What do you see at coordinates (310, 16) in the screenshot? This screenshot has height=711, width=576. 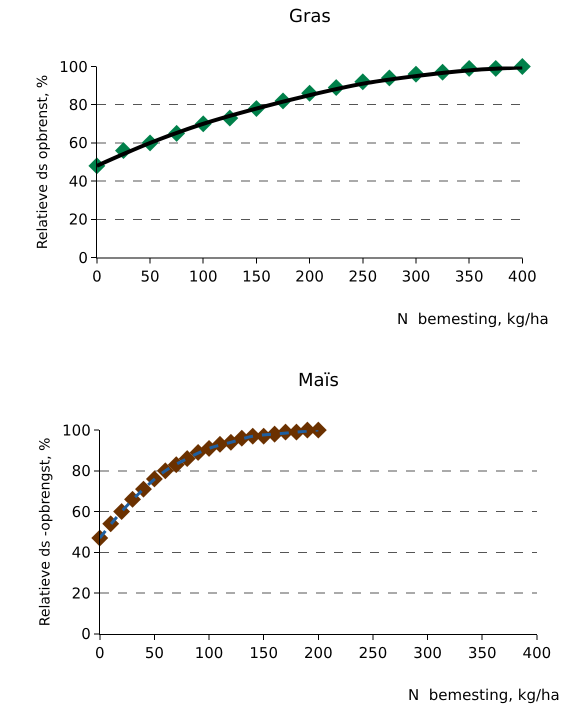 I see `chart-title: Gras` at bounding box center [310, 16].